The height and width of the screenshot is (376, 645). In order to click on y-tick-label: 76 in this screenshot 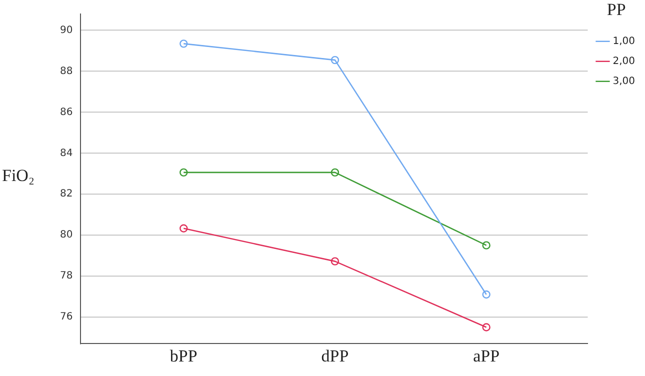, I will do `click(66, 317)`.